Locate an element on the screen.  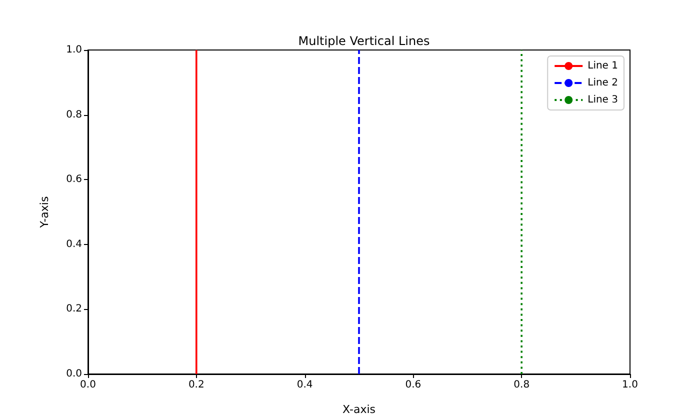
x-tick-label: 0.0 is located at coordinates (88, 385).